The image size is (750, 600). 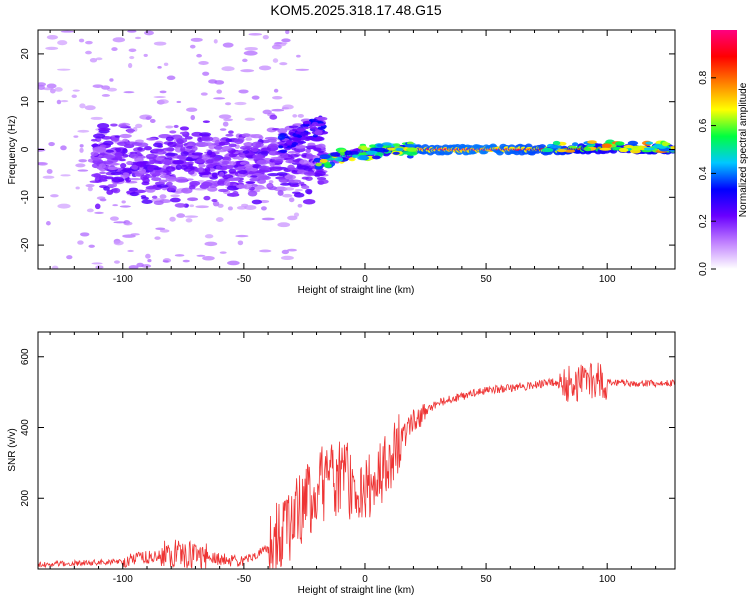 I want to click on snr-xtick-label: 50, so click(x=487, y=579).